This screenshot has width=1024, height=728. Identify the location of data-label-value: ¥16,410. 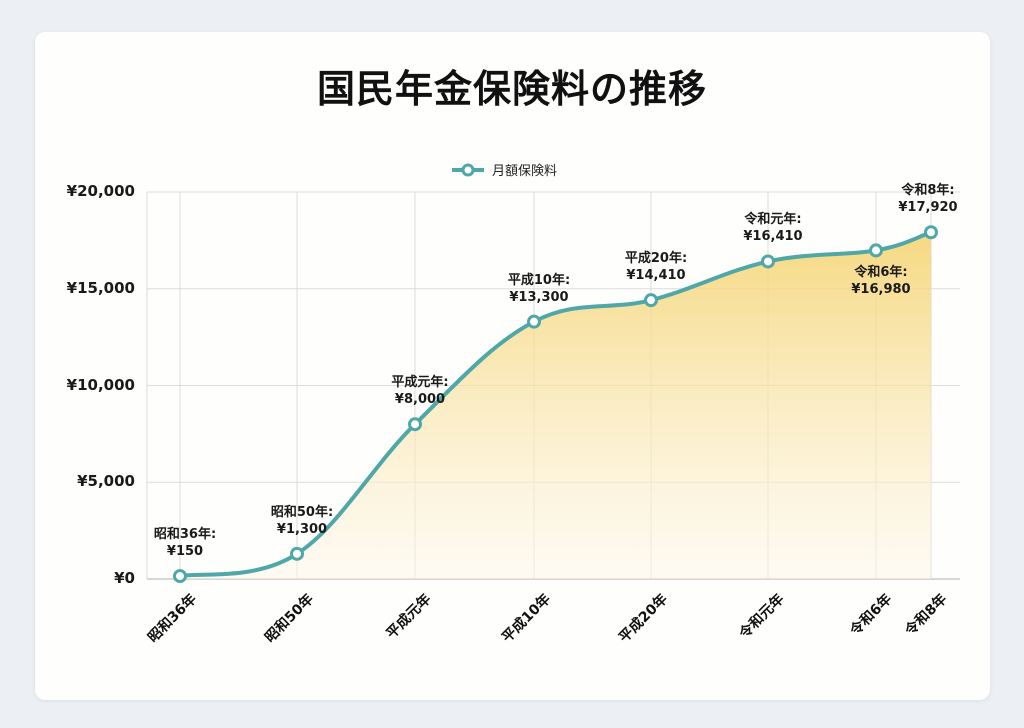
(773, 237).